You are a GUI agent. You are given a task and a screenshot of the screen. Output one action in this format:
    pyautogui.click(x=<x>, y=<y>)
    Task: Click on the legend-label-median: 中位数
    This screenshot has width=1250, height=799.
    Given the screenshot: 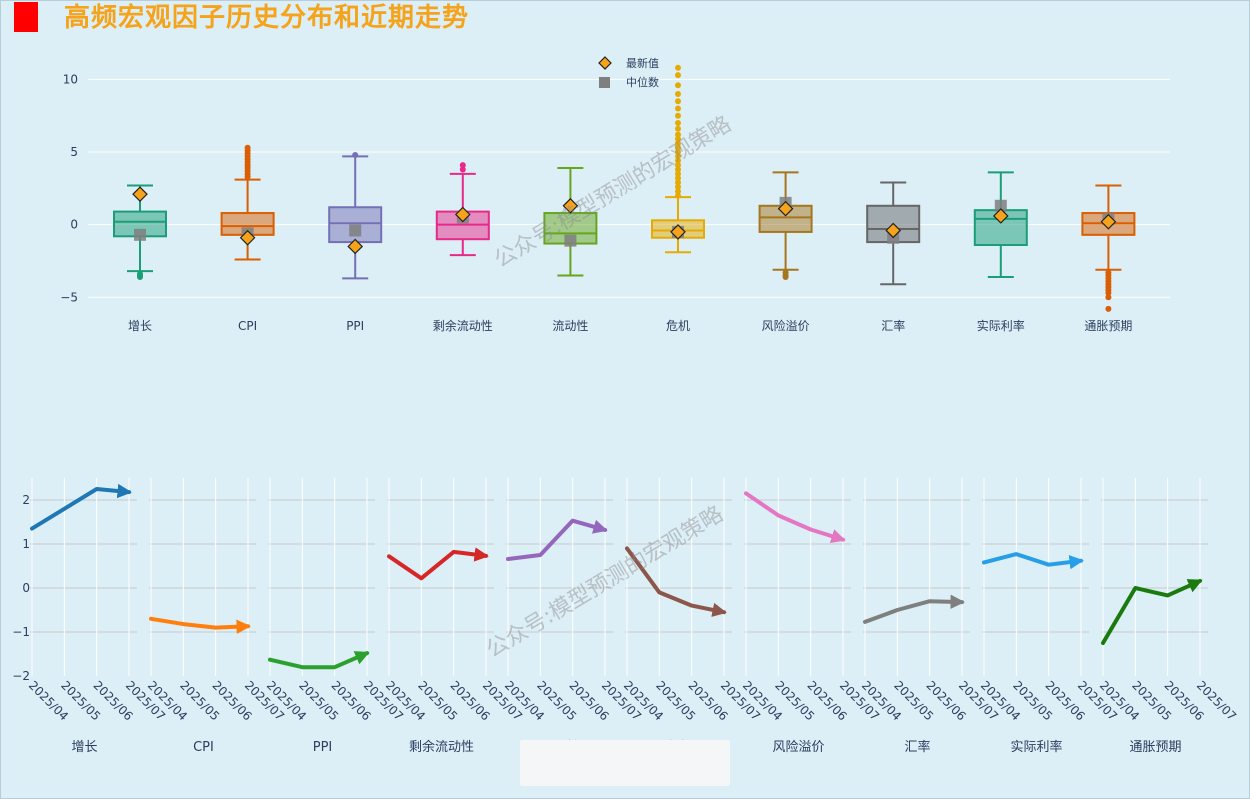 What is the action you would take?
    pyautogui.click(x=642, y=82)
    